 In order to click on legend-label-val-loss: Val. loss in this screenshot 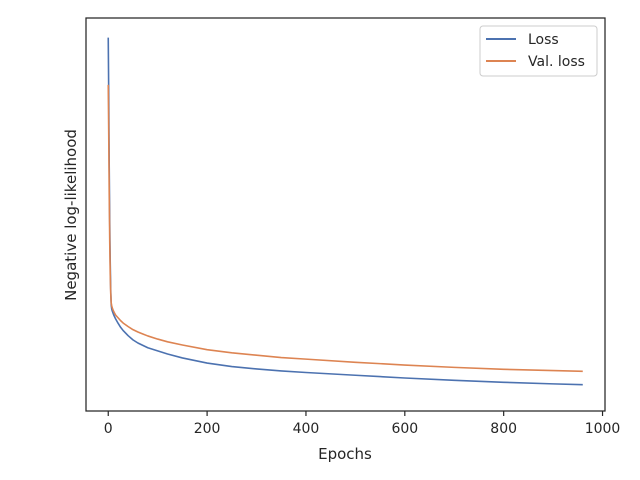, I will do `click(556, 62)`.